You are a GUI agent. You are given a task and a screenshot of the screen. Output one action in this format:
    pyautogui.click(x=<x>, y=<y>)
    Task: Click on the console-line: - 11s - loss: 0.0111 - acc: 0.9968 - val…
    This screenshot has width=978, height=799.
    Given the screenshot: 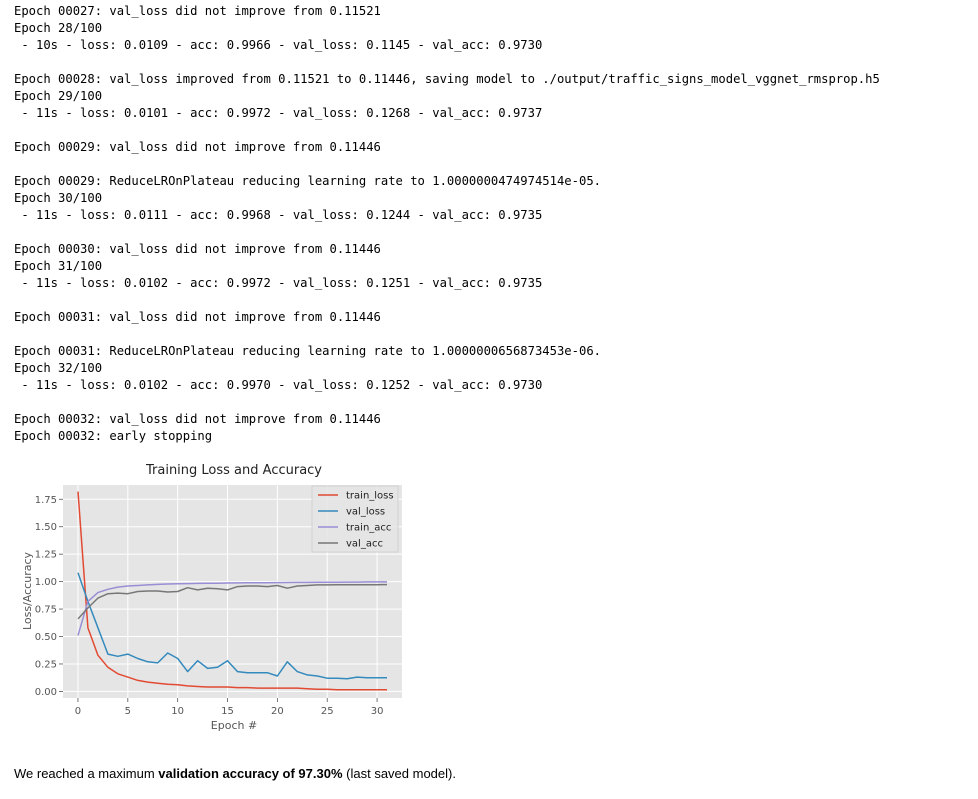 What is the action you would take?
    pyautogui.click(x=278, y=215)
    